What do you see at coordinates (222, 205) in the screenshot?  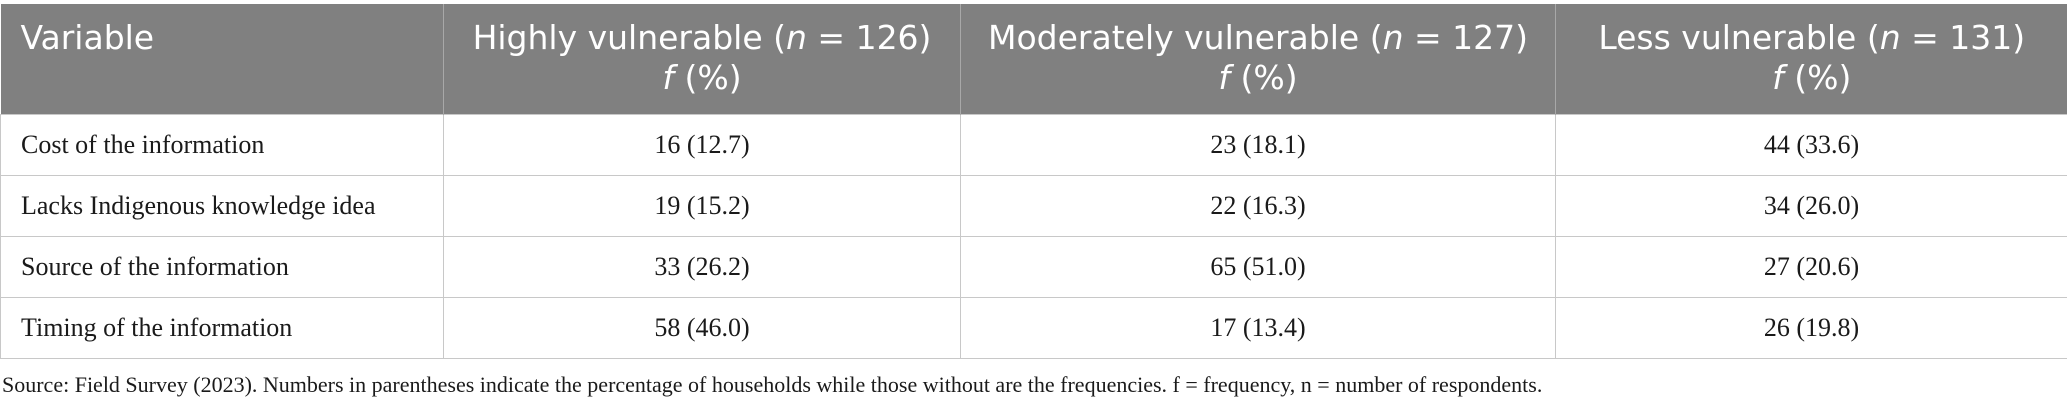 I see `row-label: Lacks Indigenous knowledge idea` at bounding box center [222, 205].